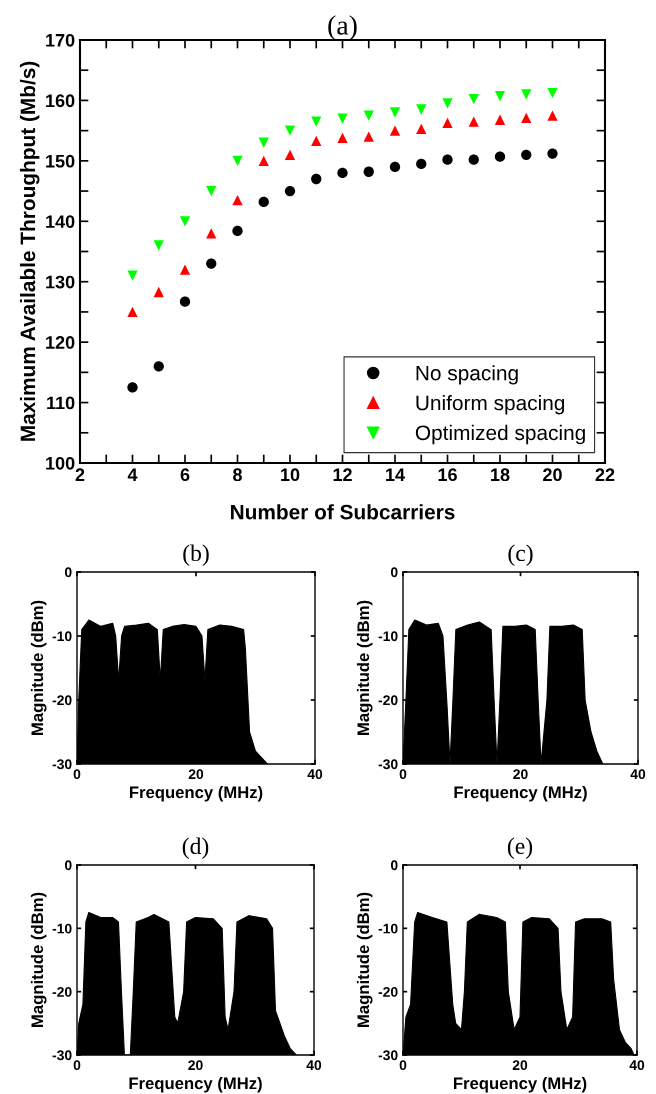  What do you see at coordinates (195, 848) in the screenshot?
I see `chart-title: (d)` at bounding box center [195, 848].